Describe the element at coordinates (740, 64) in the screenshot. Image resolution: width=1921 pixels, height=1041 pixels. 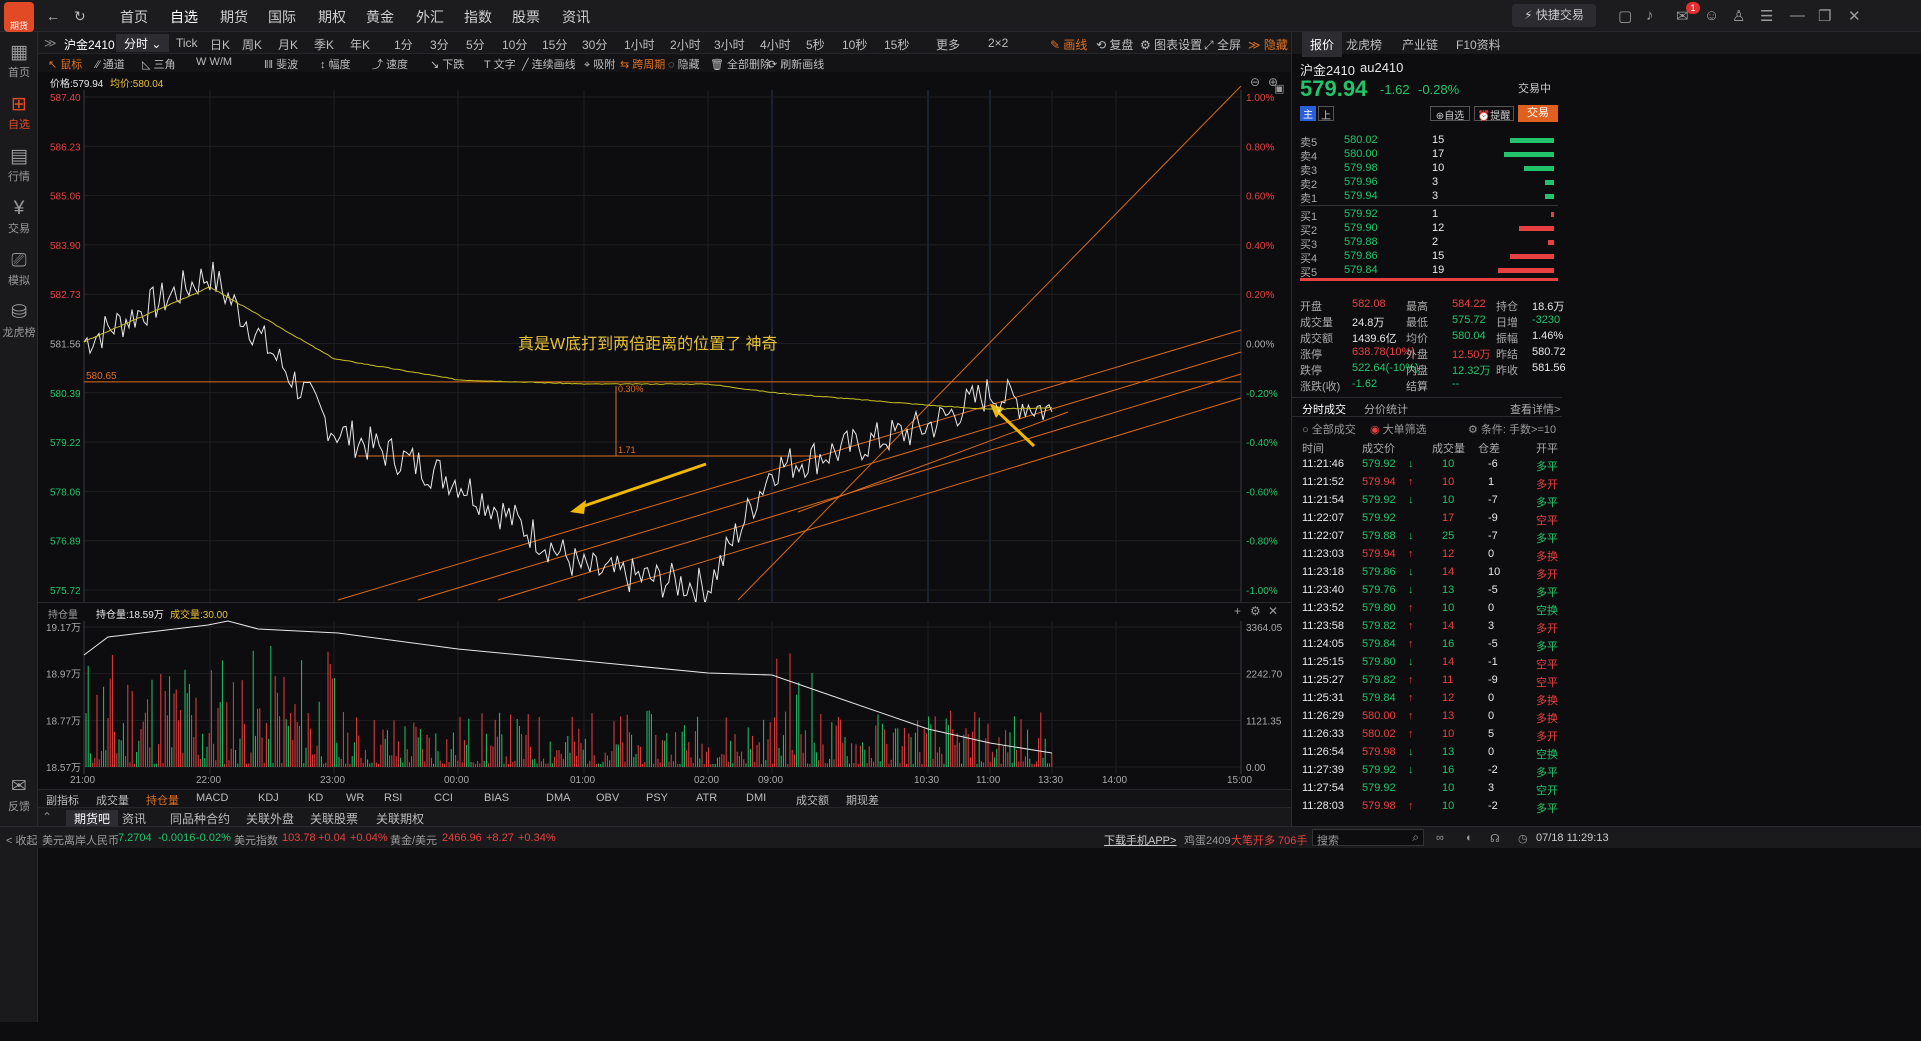
I see `draw-tool-13: 🗑 全部删除` at that location.